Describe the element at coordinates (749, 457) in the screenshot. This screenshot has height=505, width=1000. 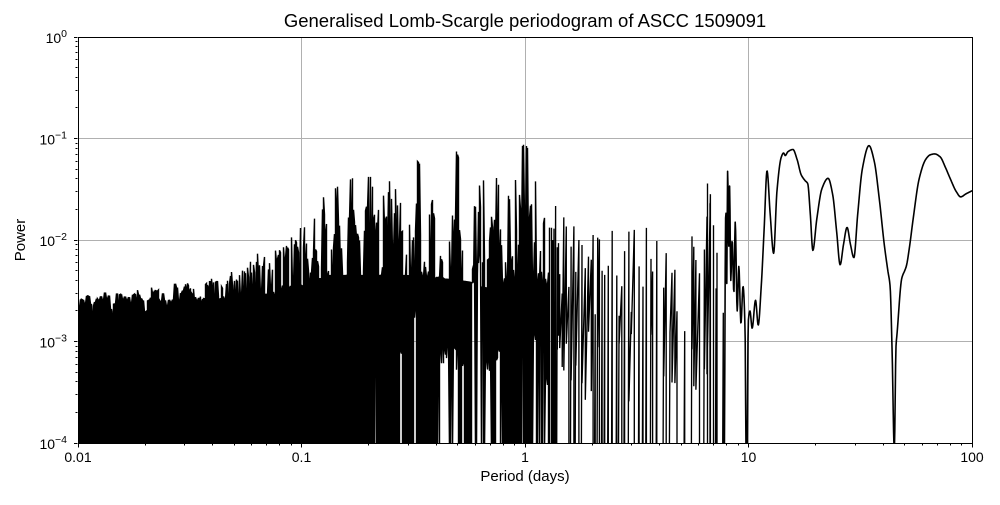
I see `svg-text: 10` at that location.